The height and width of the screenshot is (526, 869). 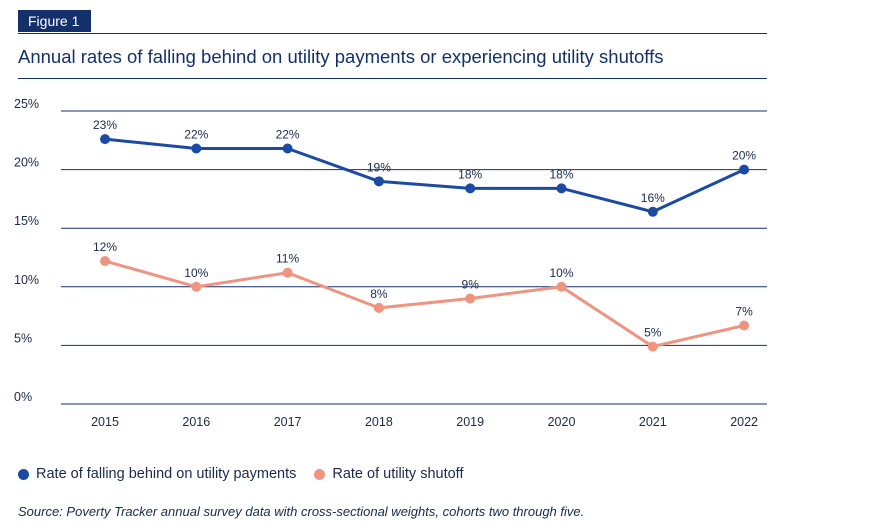 What do you see at coordinates (105, 247) in the screenshot?
I see `data-label: 12%` at bounding box center [105, 247].